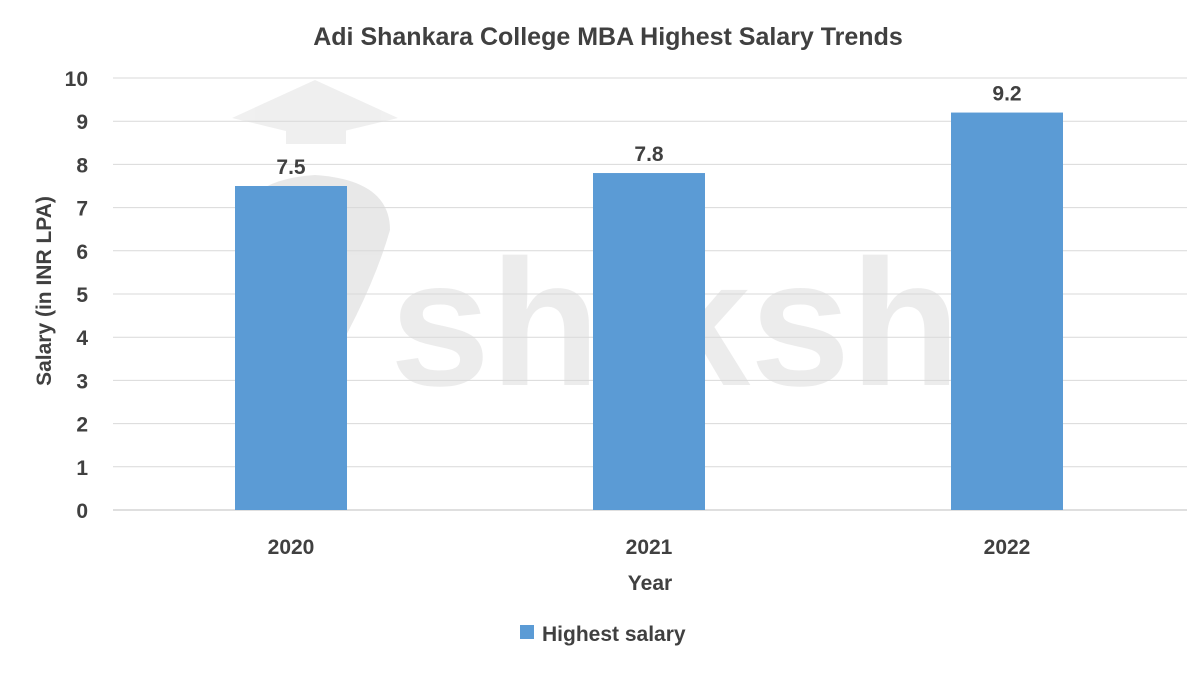  Describe the element at coordinates (1007, 547) in the screenshot. I see `x-tick-label: 2022` at that location.